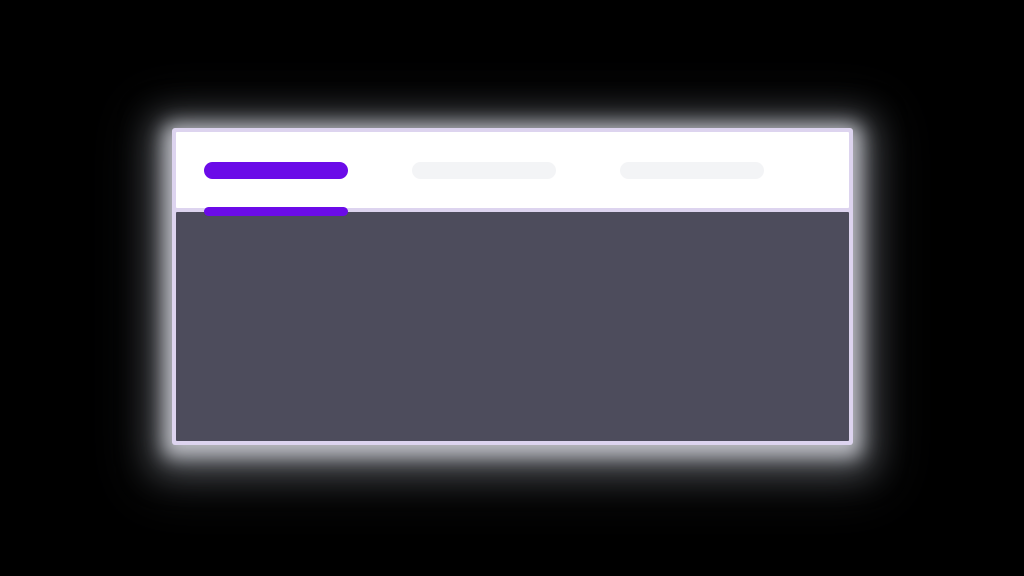  Describe the element at coordinates (276, 170) in the screenshot. I see `tab-active-placeholder` at that location.